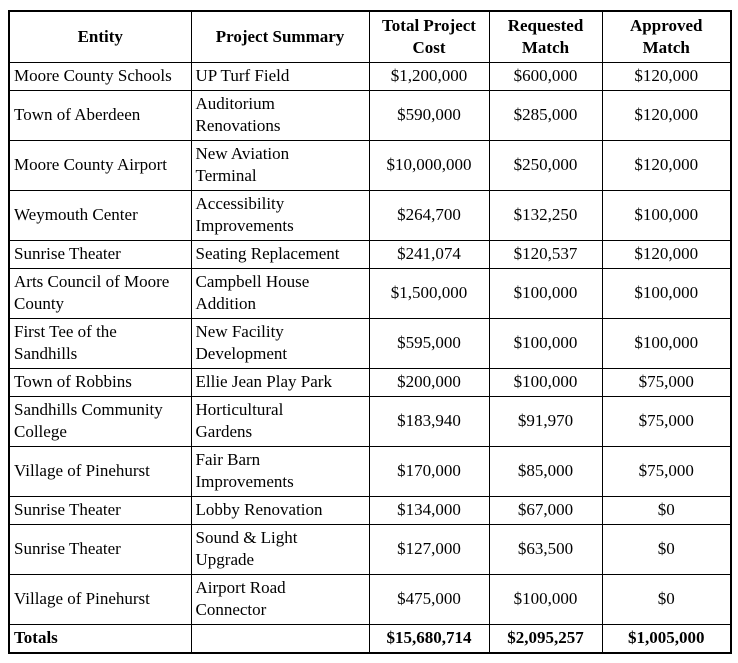 The image size is (738, 663). What do you see at coordinates (429, 165) in the screenshot?
I see `cell-total-project-cost: $10,000,000` at bounding box center [429, 165].